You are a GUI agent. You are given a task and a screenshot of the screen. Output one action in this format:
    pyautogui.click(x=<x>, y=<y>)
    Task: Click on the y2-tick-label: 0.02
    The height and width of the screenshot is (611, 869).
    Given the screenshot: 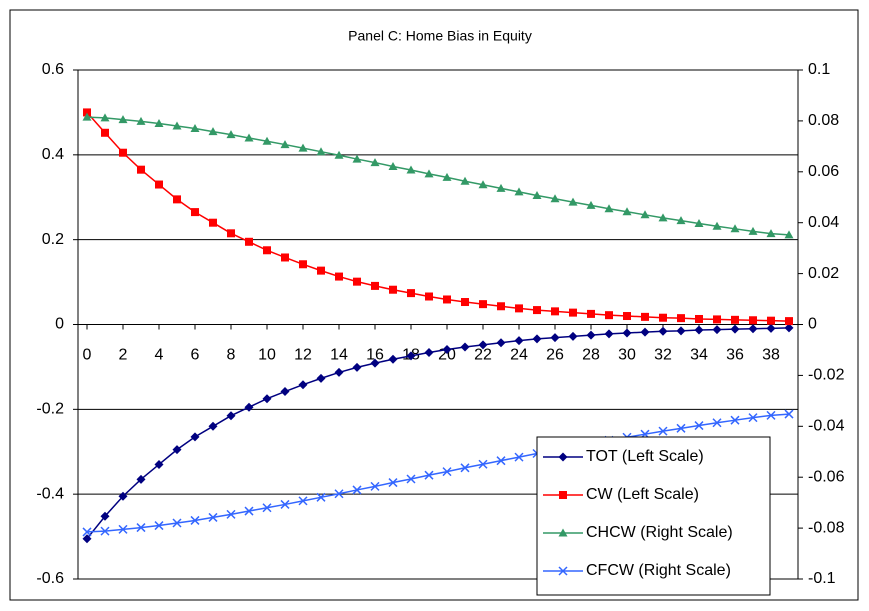 What is the action you would take?
    pyautogui.click(x=823, y=273)
    